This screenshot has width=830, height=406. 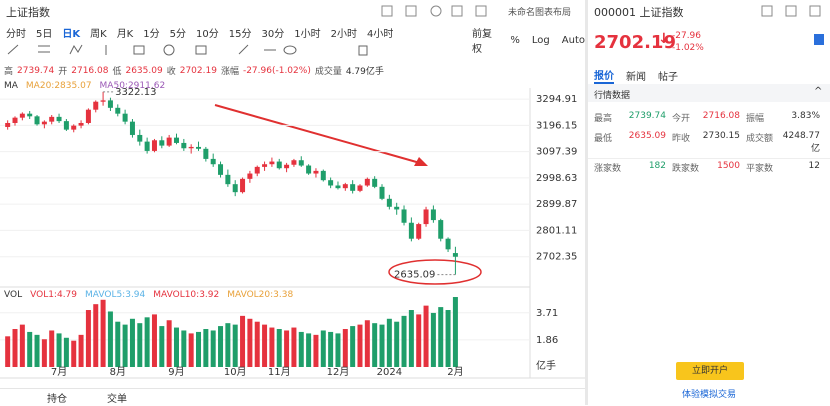 What do you see at coordinates (273, 34) in the screenshot?
I see `timeframe: 30分` at bounding box center [273, 34].